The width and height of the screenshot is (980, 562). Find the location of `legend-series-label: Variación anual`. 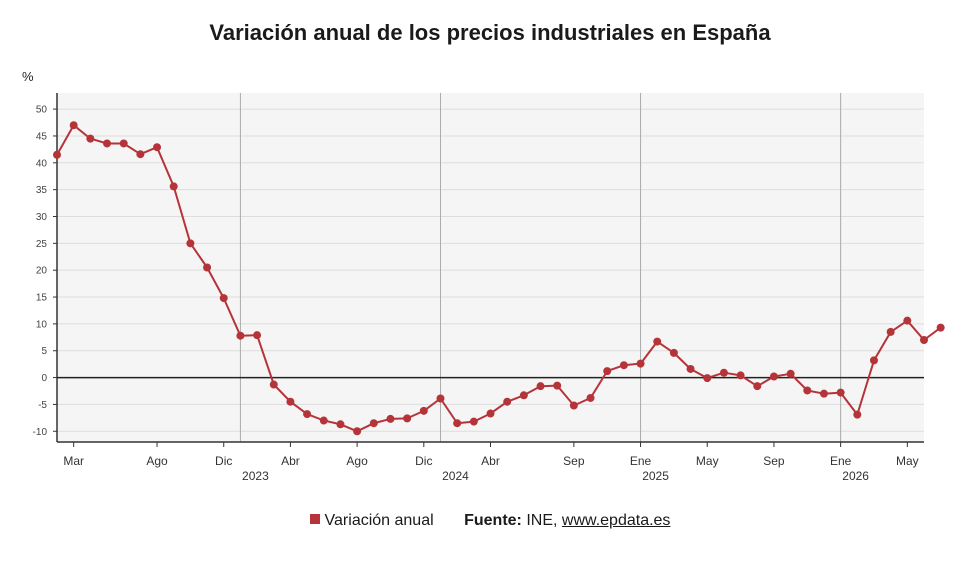

legend-series-label: Variación anual is located at coordinates (379, 520).